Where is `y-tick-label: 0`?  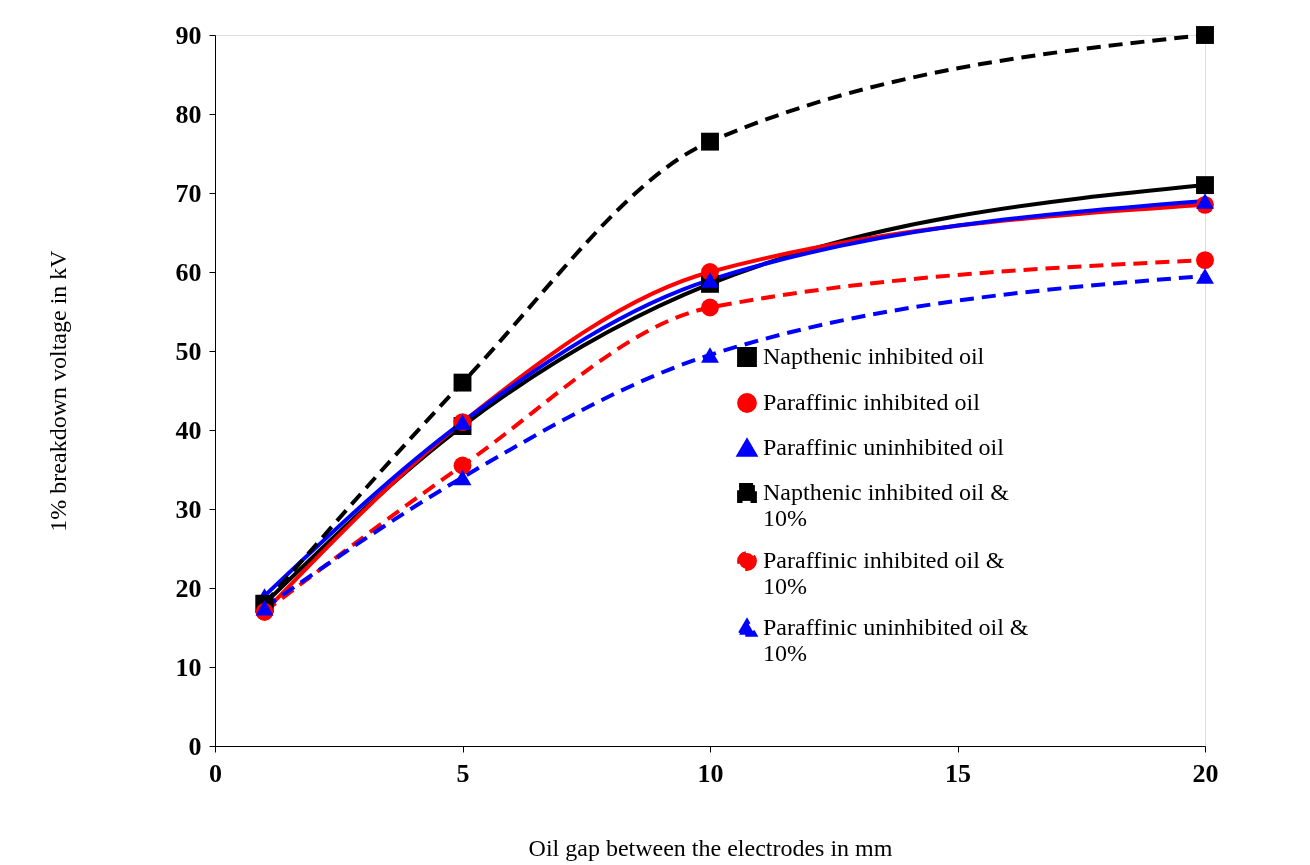
y-tick-label: 0 is located at coordinates (195, 746).